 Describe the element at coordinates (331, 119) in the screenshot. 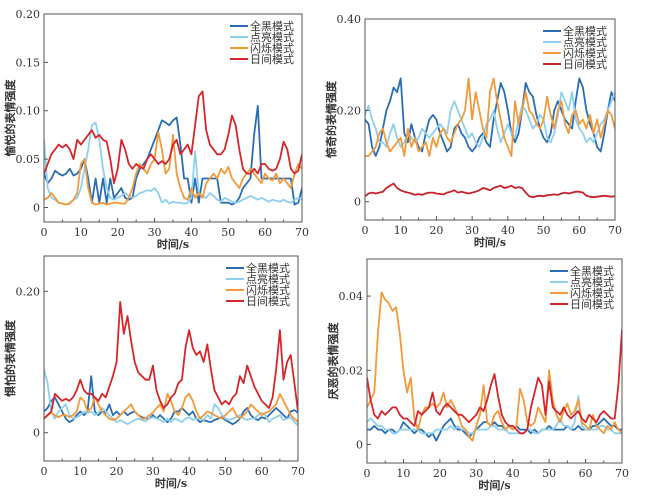

I see `y-axis-label: 惊奇的表情强度` at that location.